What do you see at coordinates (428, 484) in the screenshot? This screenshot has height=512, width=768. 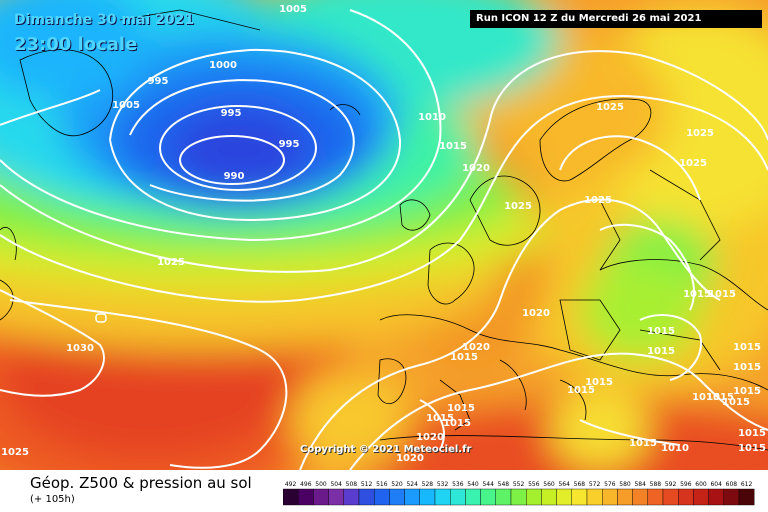 I see `scale-tick-label: 528` at bounding box center [428, 484].